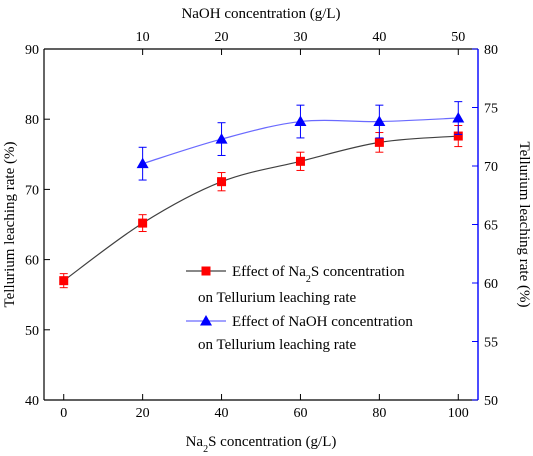  What do you see at coordinates (32, 50) in the screenshot?
I see `left-tick-label: 90` at bounding box center [32, 50].